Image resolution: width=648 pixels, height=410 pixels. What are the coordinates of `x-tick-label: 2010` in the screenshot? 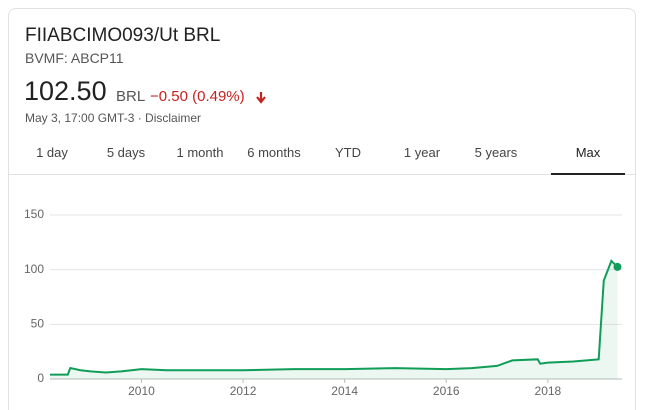 It's located at (141, 391).